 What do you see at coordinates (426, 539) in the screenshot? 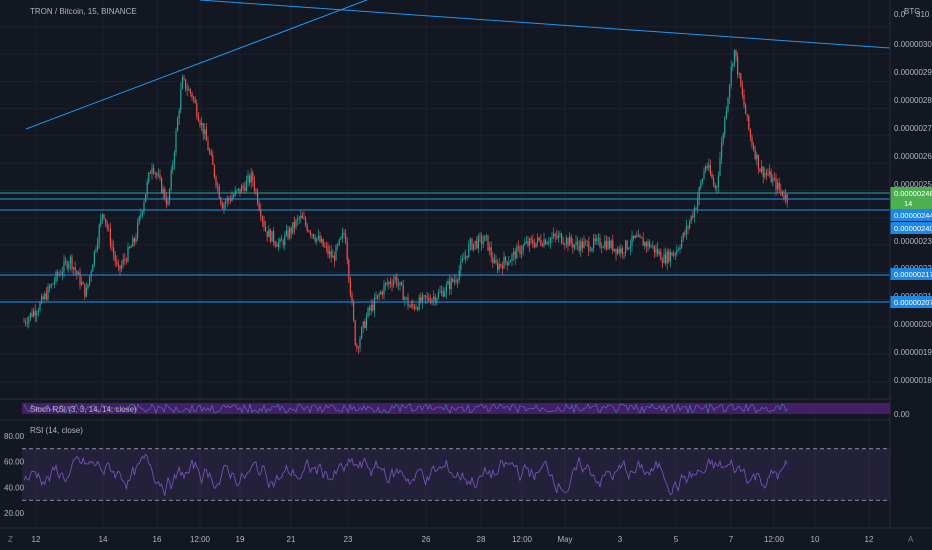
I see `time-axis-label: 26` at bounding box center [426, 539].